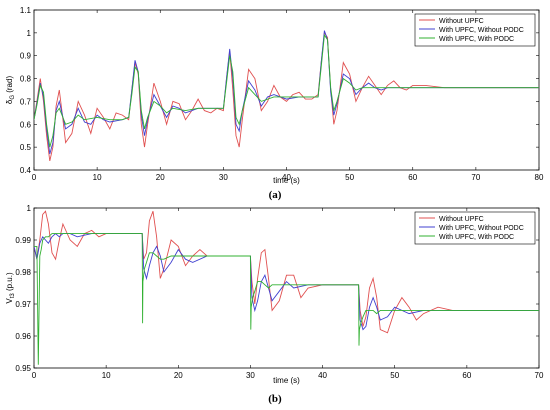  Describe the element at coordinates (23, 272) in the screenshot. I see `y-tick-label: 0.98` at that location.